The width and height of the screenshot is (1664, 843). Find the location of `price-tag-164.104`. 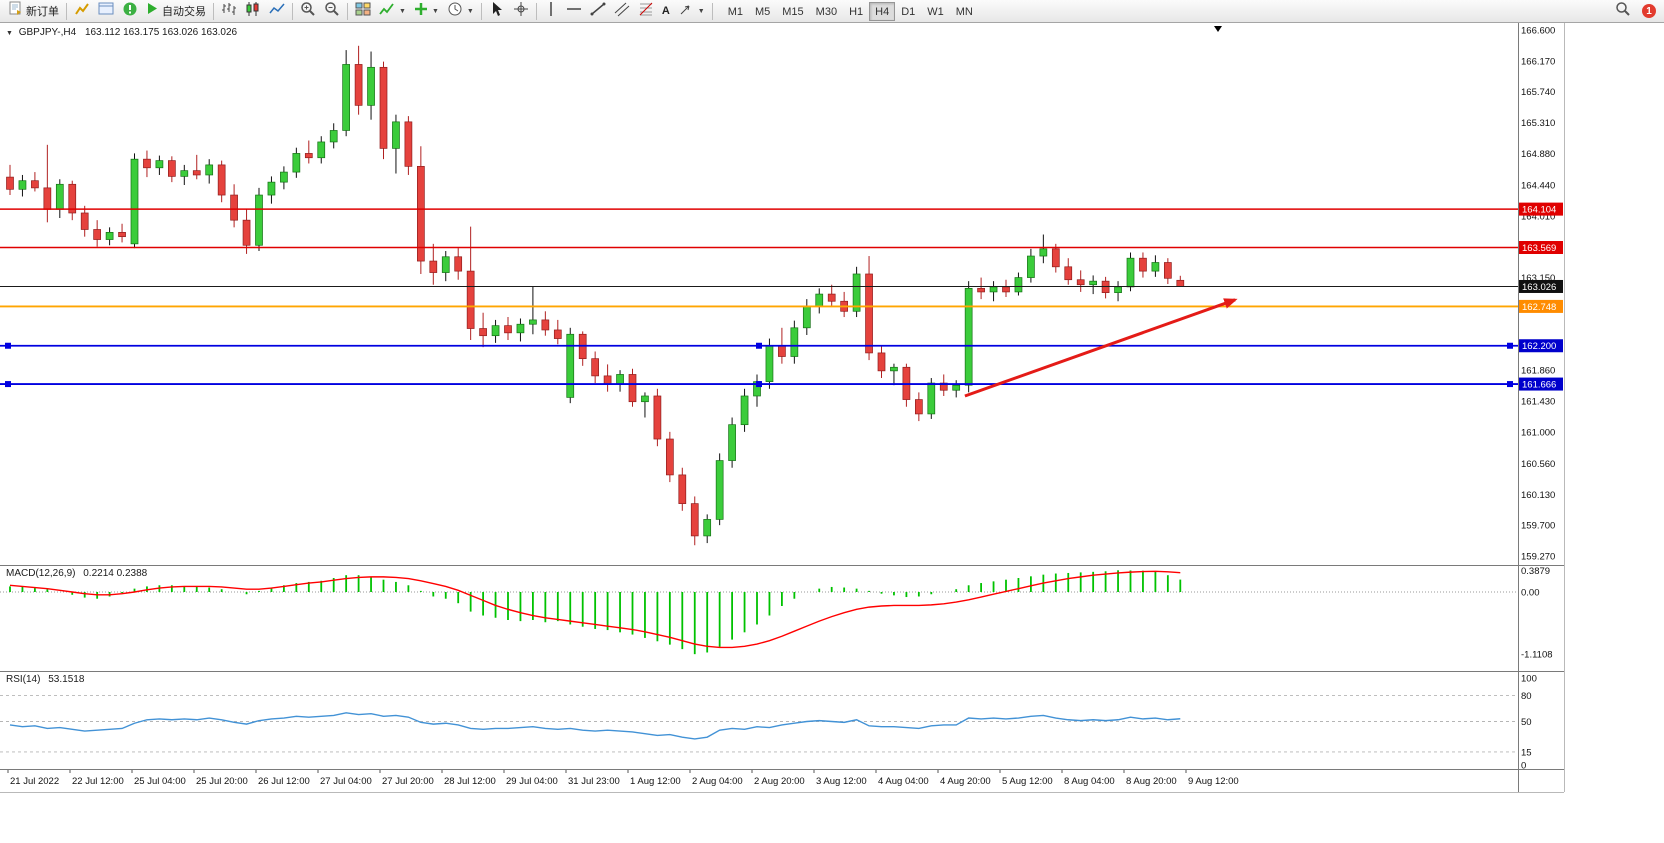

price-tag-164.104 is located at coordinates (1541, 209).